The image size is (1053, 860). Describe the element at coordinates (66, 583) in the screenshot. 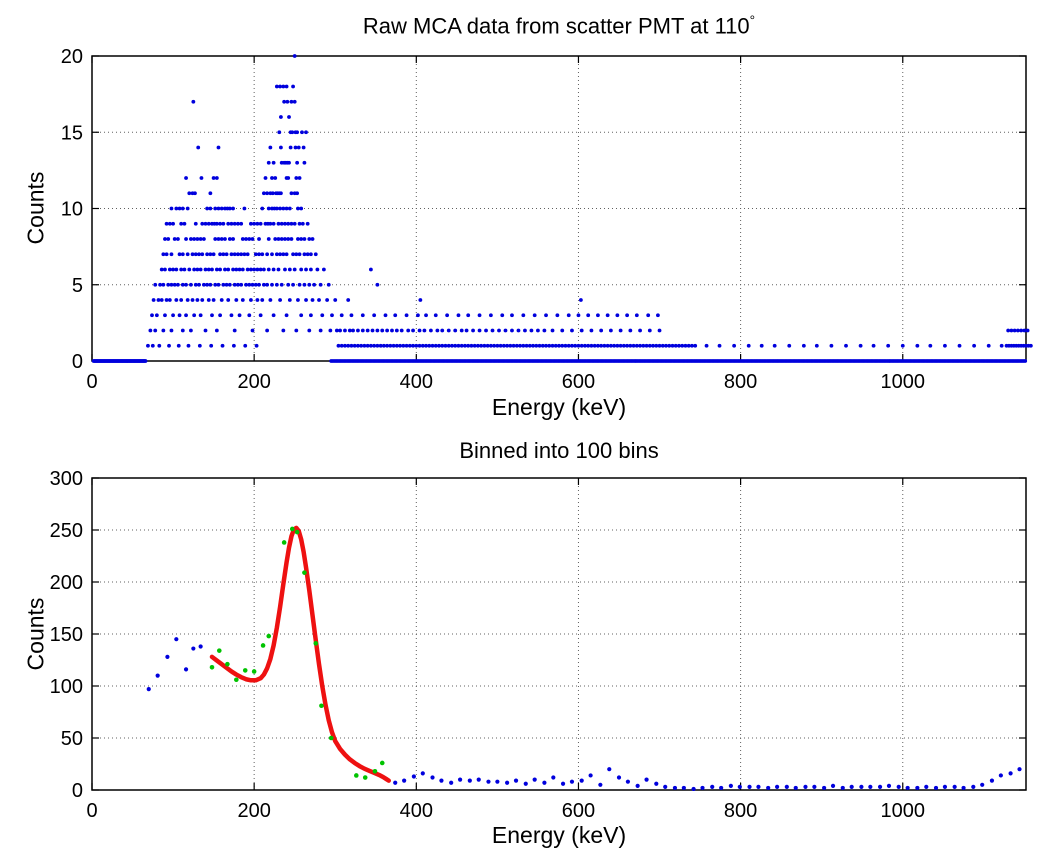

I see `y-tick-label: 200` at that location.